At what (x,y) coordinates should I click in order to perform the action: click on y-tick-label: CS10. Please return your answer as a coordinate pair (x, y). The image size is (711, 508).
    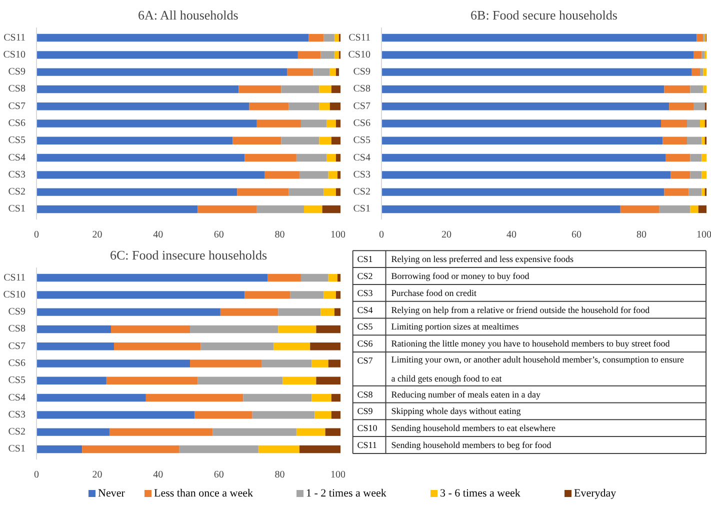
    Looking at the image, I should click on (14, 54).